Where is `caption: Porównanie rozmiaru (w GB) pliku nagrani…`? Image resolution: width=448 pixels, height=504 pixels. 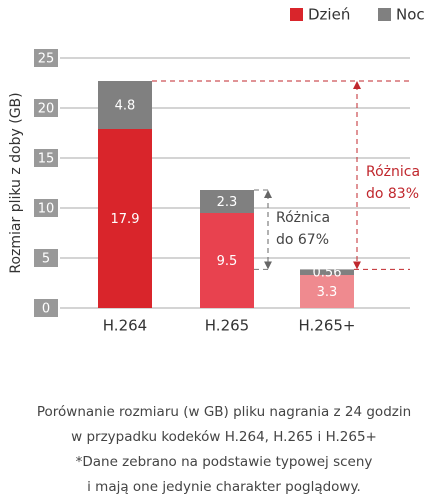 caption: Porównanie rozmiaru (w GB) pliku nagrani… is located at coordinates (224, 412).